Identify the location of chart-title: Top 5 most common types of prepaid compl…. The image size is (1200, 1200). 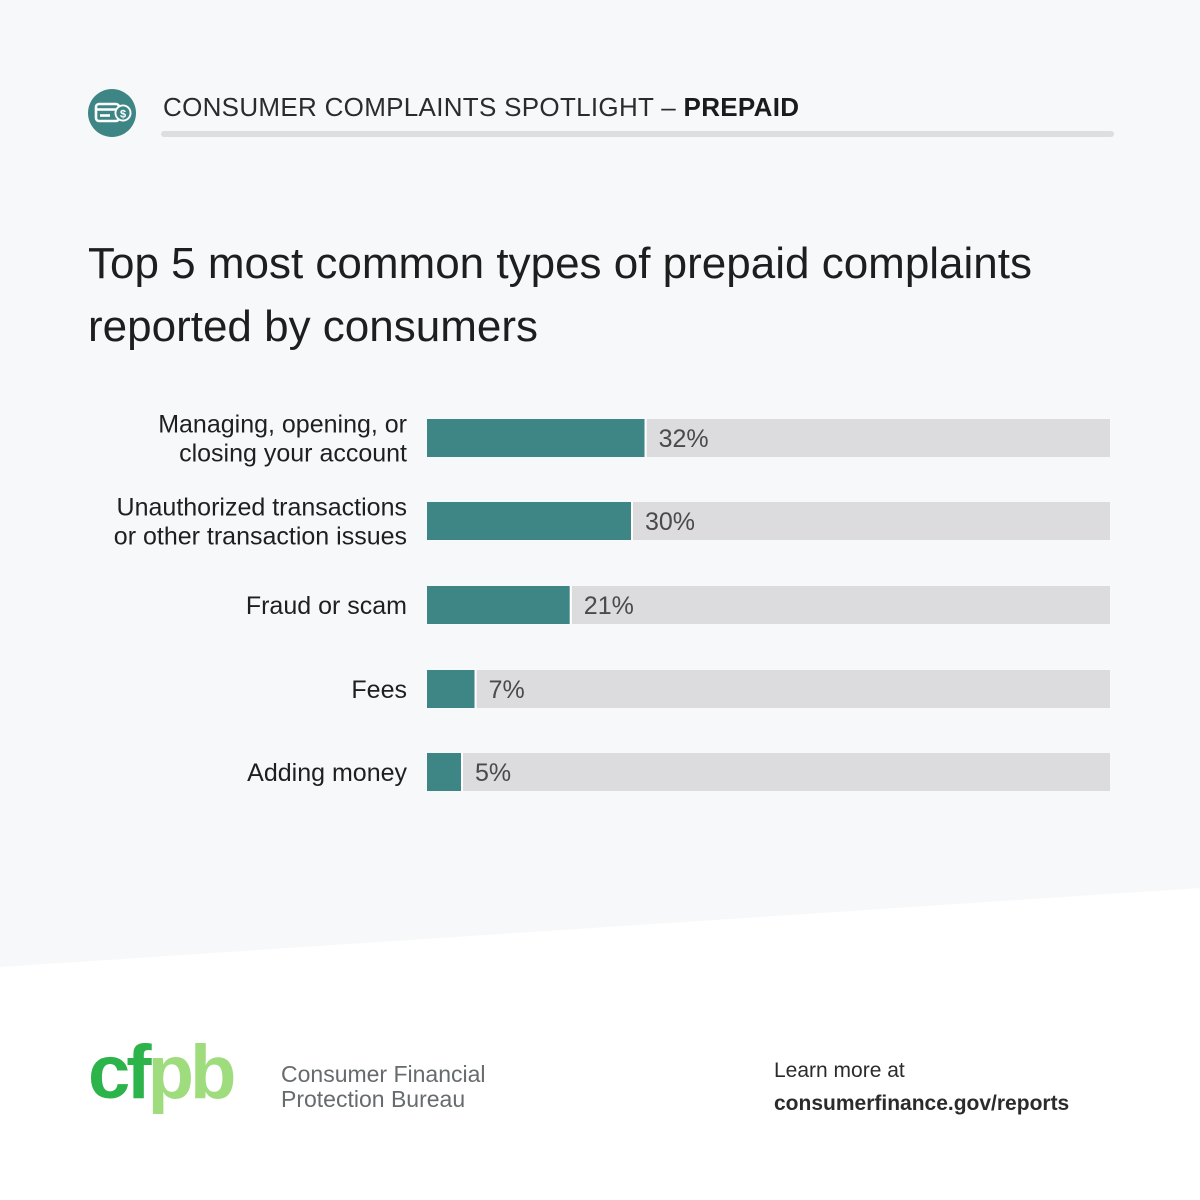
(560, 295).